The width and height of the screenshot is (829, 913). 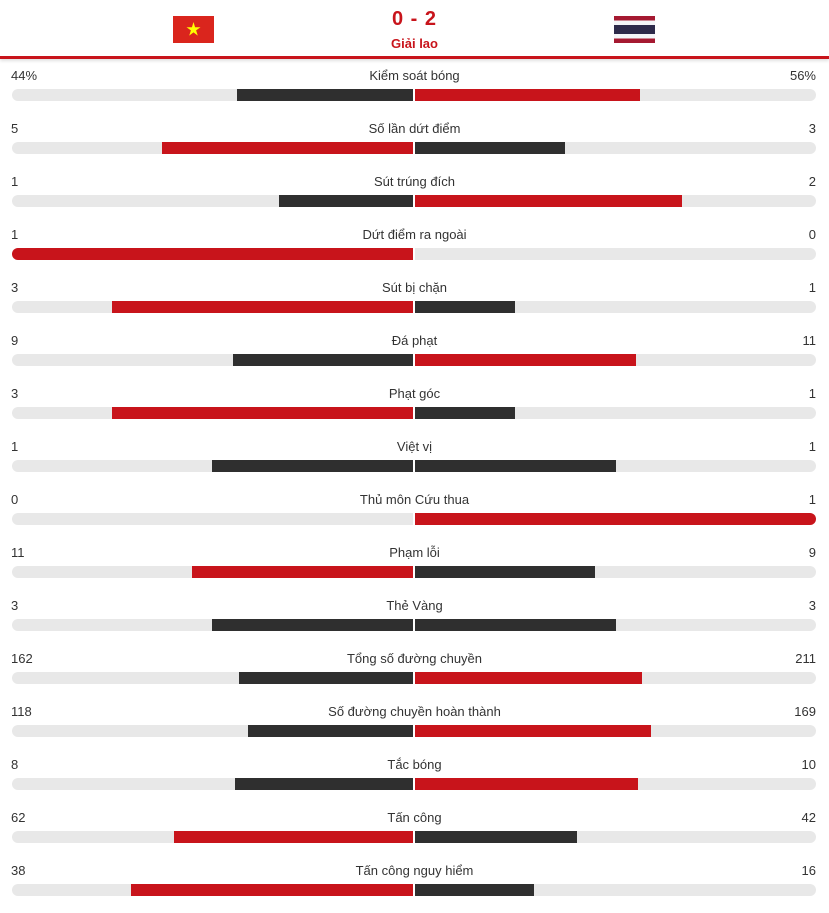 What do you see at coordinates (809, 340) in the screenshot?
I see `away-stat-value: 11` at bounding box center [809, 340].